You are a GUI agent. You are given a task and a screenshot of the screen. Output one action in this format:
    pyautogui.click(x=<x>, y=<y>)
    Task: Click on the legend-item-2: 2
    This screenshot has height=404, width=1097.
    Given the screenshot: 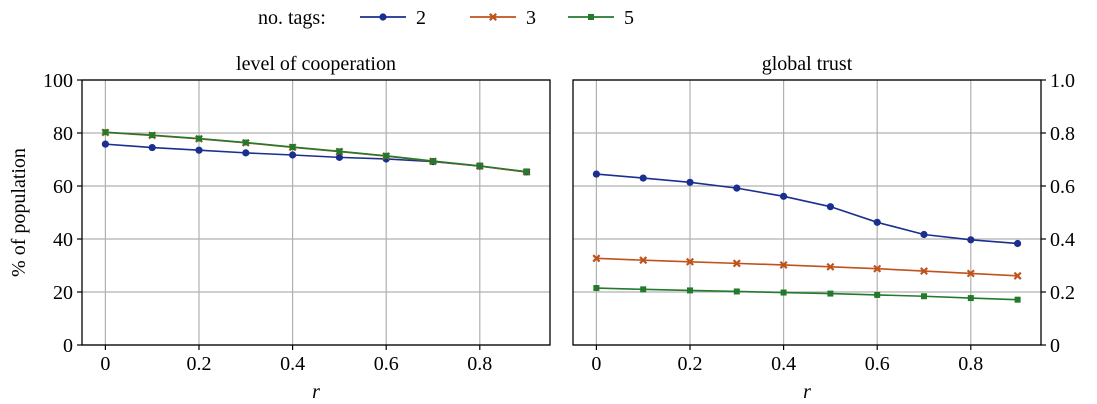 What is the action you would take?
    pyautogui.click(x=393, y=18)
    